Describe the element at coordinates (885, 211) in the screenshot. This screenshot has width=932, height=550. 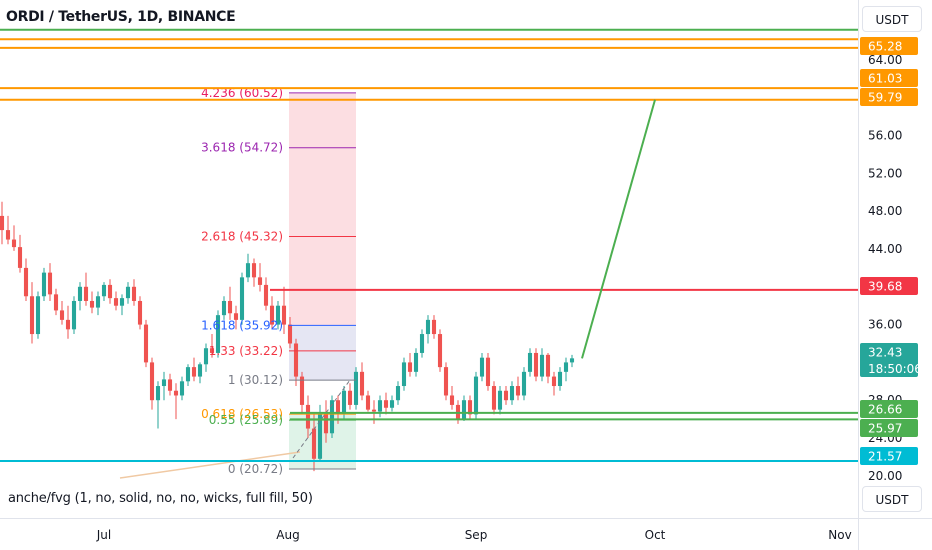
I see `price-tick-label: 48.00` at that location.